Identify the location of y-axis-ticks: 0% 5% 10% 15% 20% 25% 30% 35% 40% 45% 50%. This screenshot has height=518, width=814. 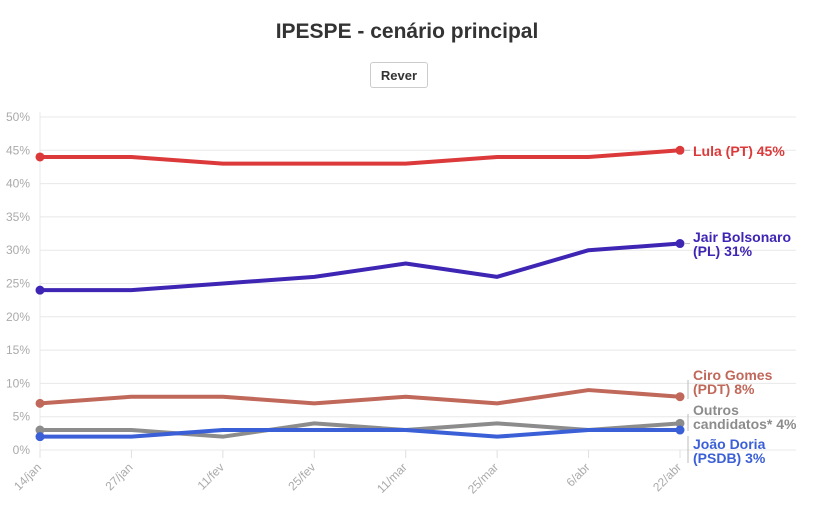
(18, 283).